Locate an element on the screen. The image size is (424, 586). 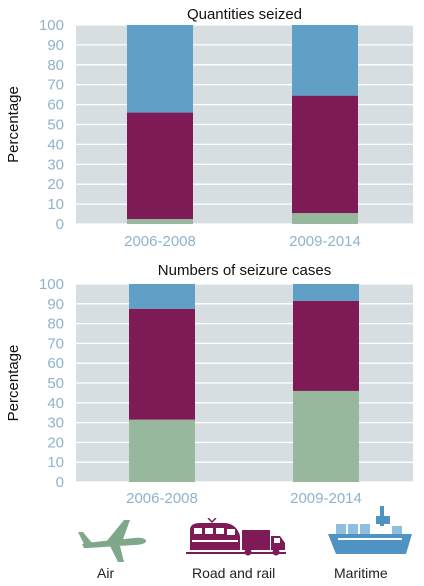
legend-item-road-and-rail is located at coordinates (238, 538).